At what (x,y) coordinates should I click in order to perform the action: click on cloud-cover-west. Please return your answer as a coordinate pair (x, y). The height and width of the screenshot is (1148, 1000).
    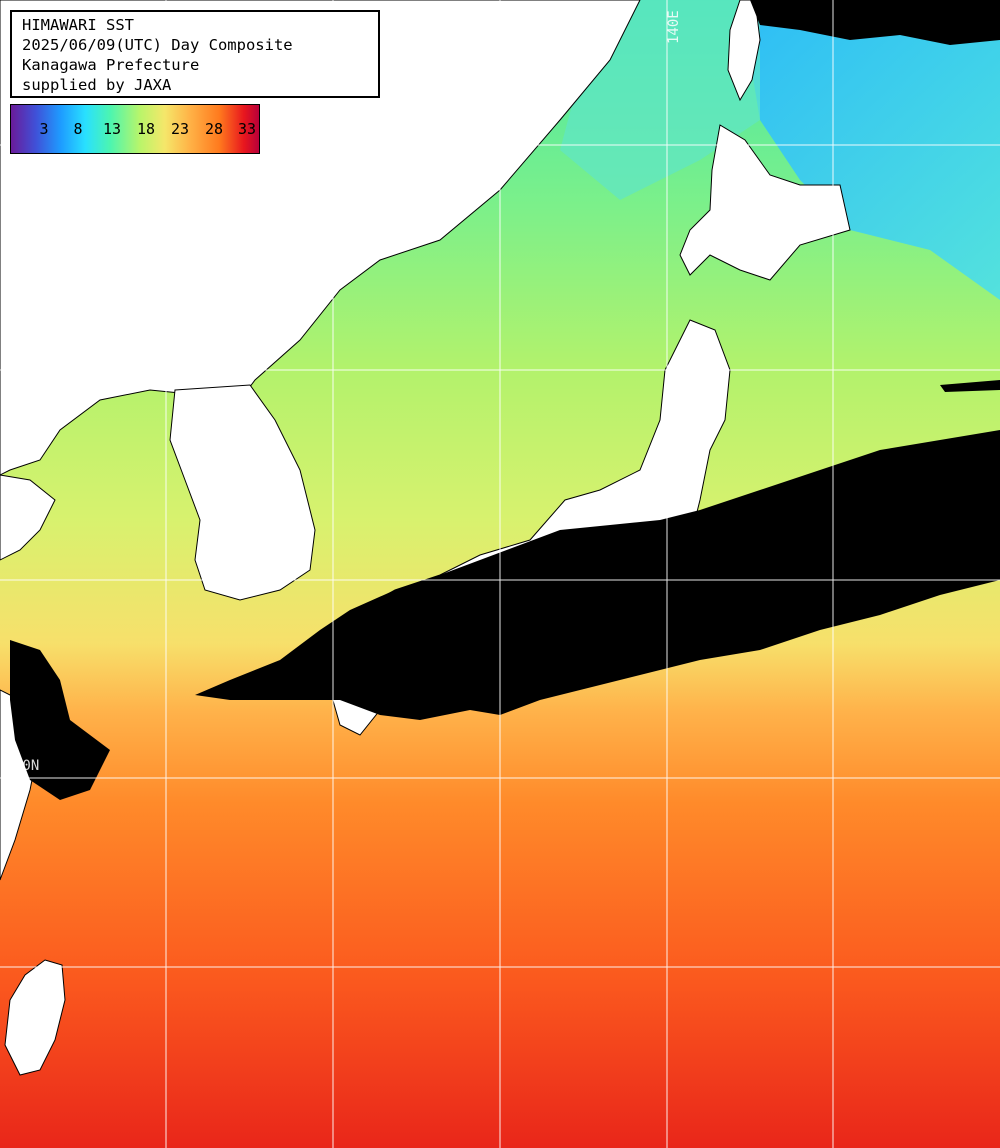
    Looking at the image, I should click on (60, 720).